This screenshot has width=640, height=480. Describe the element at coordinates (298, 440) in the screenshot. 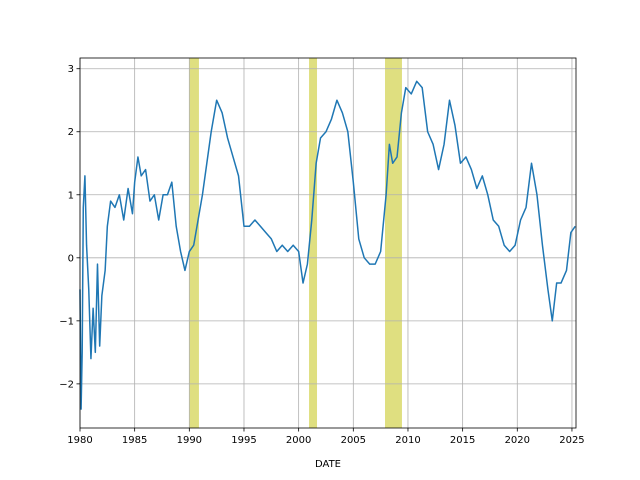

I see `x-tick-label: 2000` at that location.